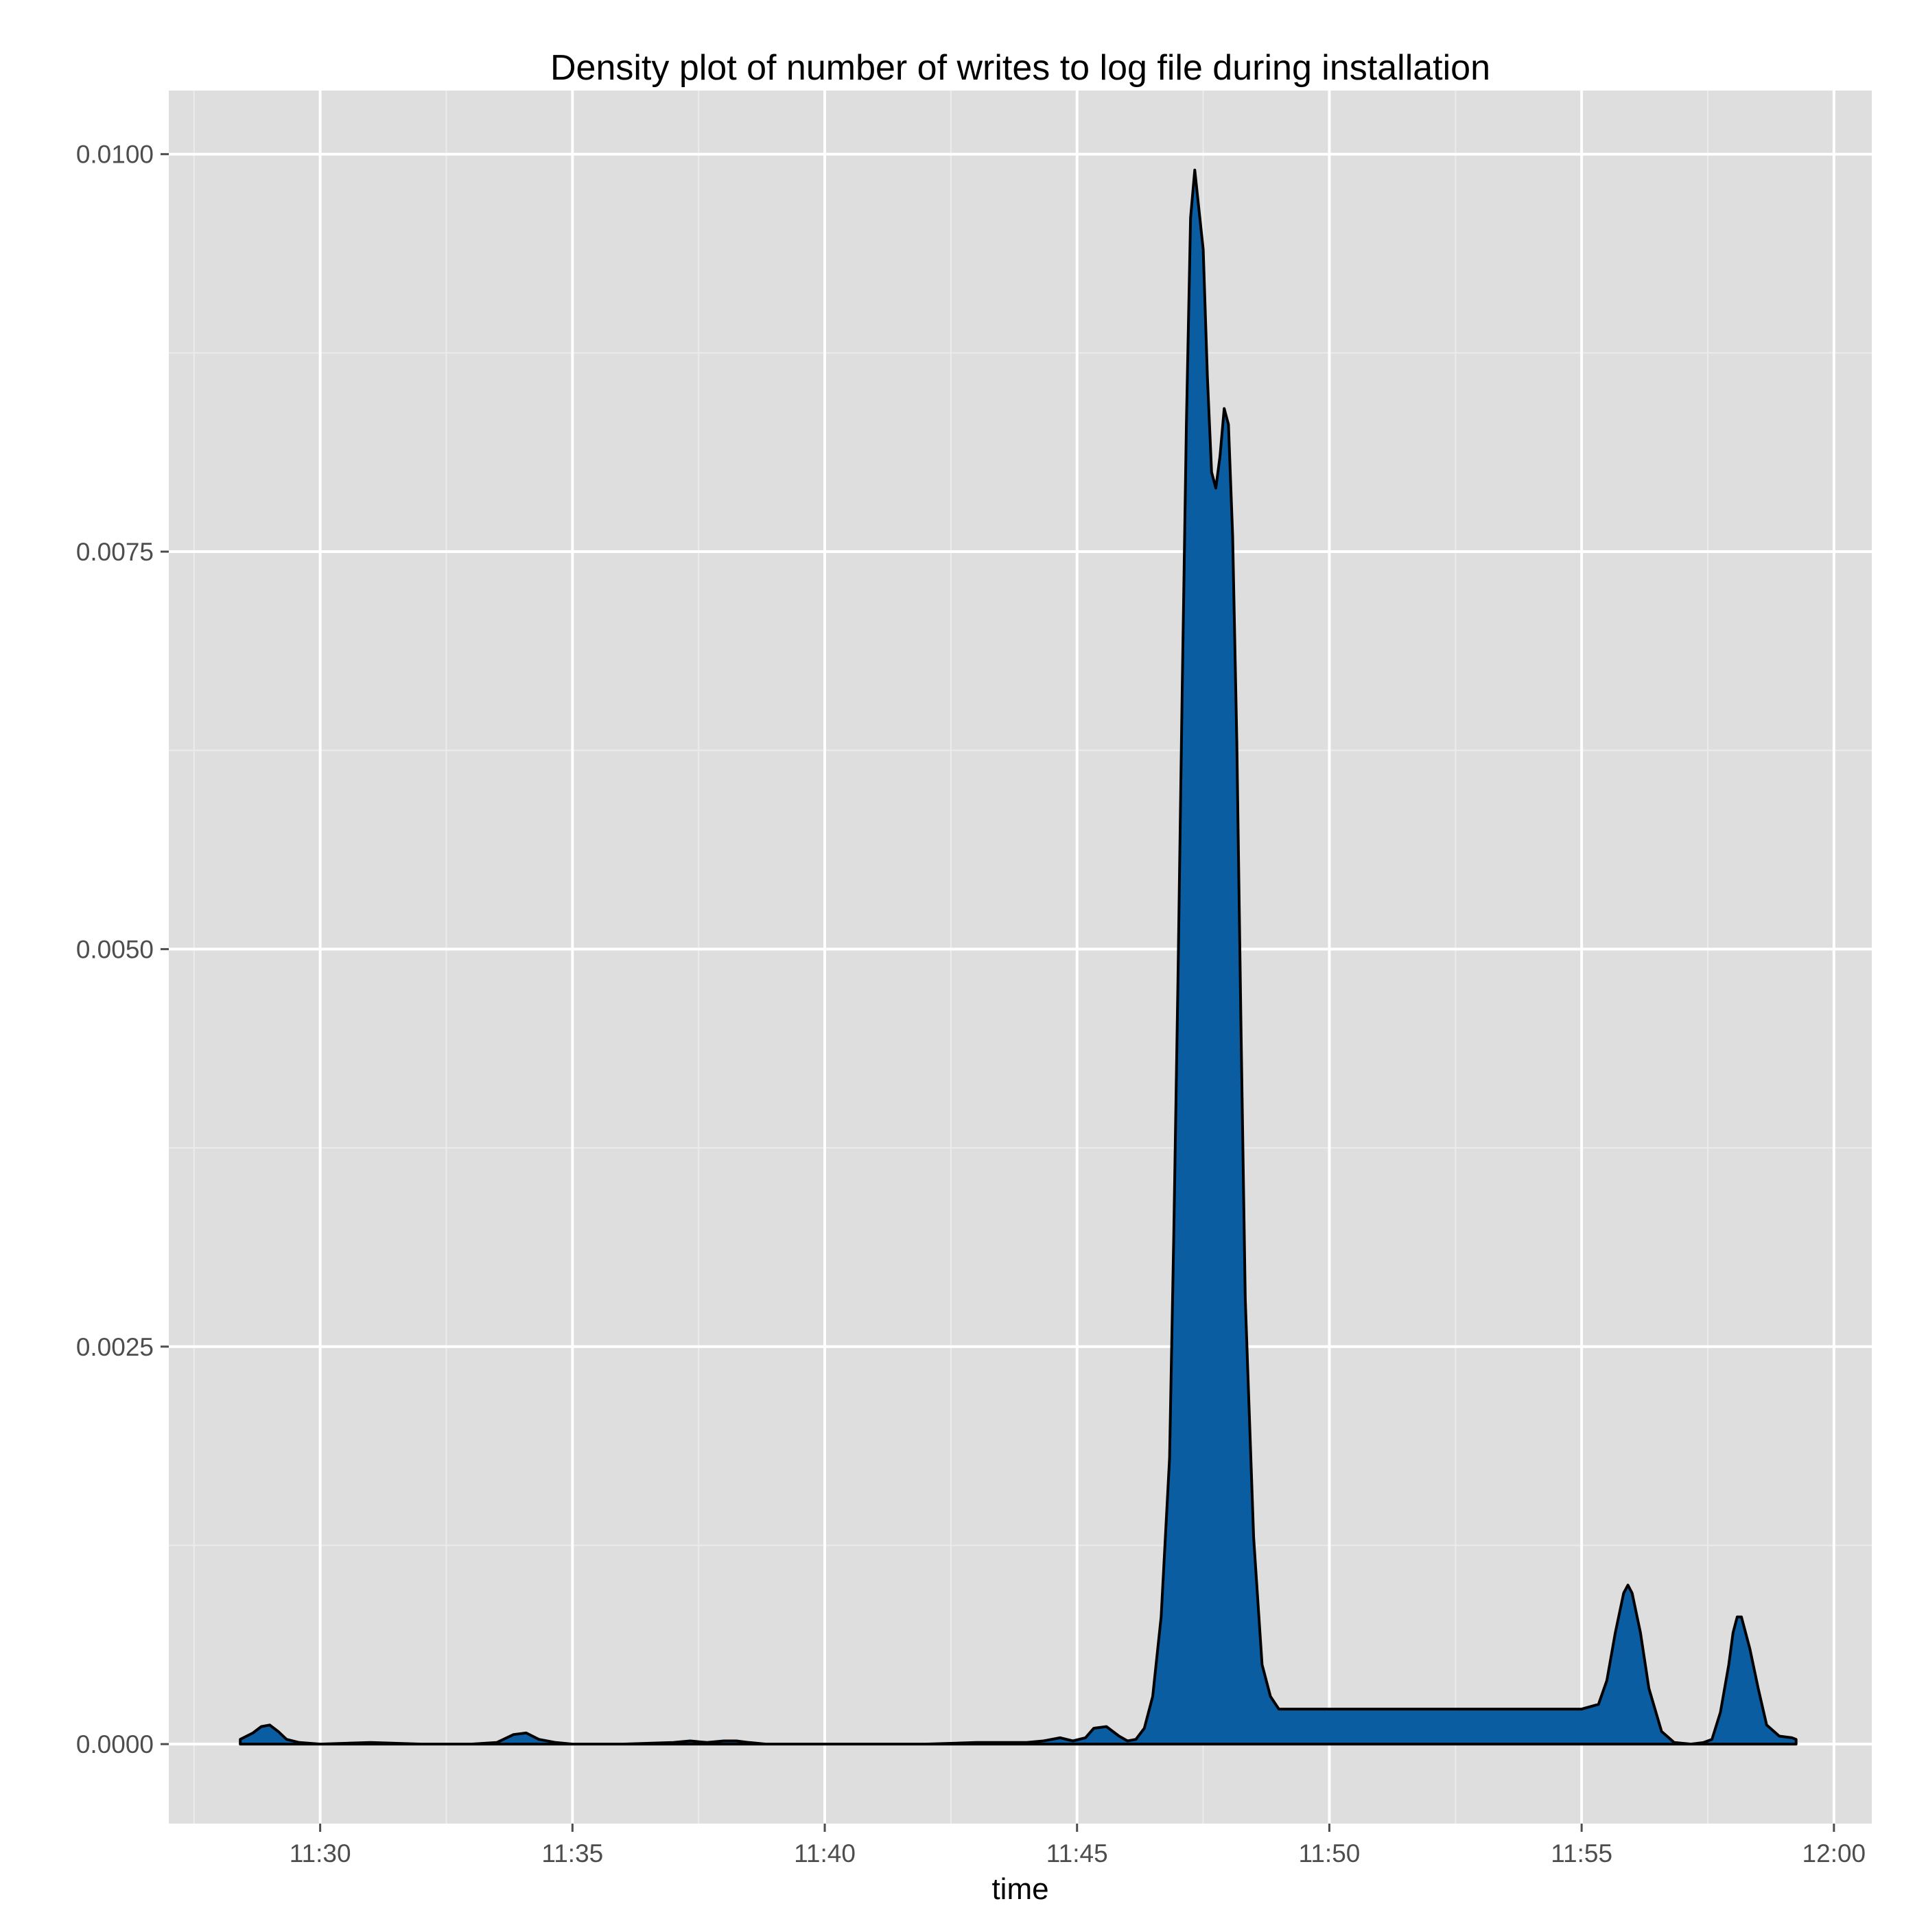 The width and height of the screenshot is (1915, 1932). What do you see at coordinates (115, 155) in the screenshot?
I see `y-tick-label: 0.0100` at bounding box center [115, 155].